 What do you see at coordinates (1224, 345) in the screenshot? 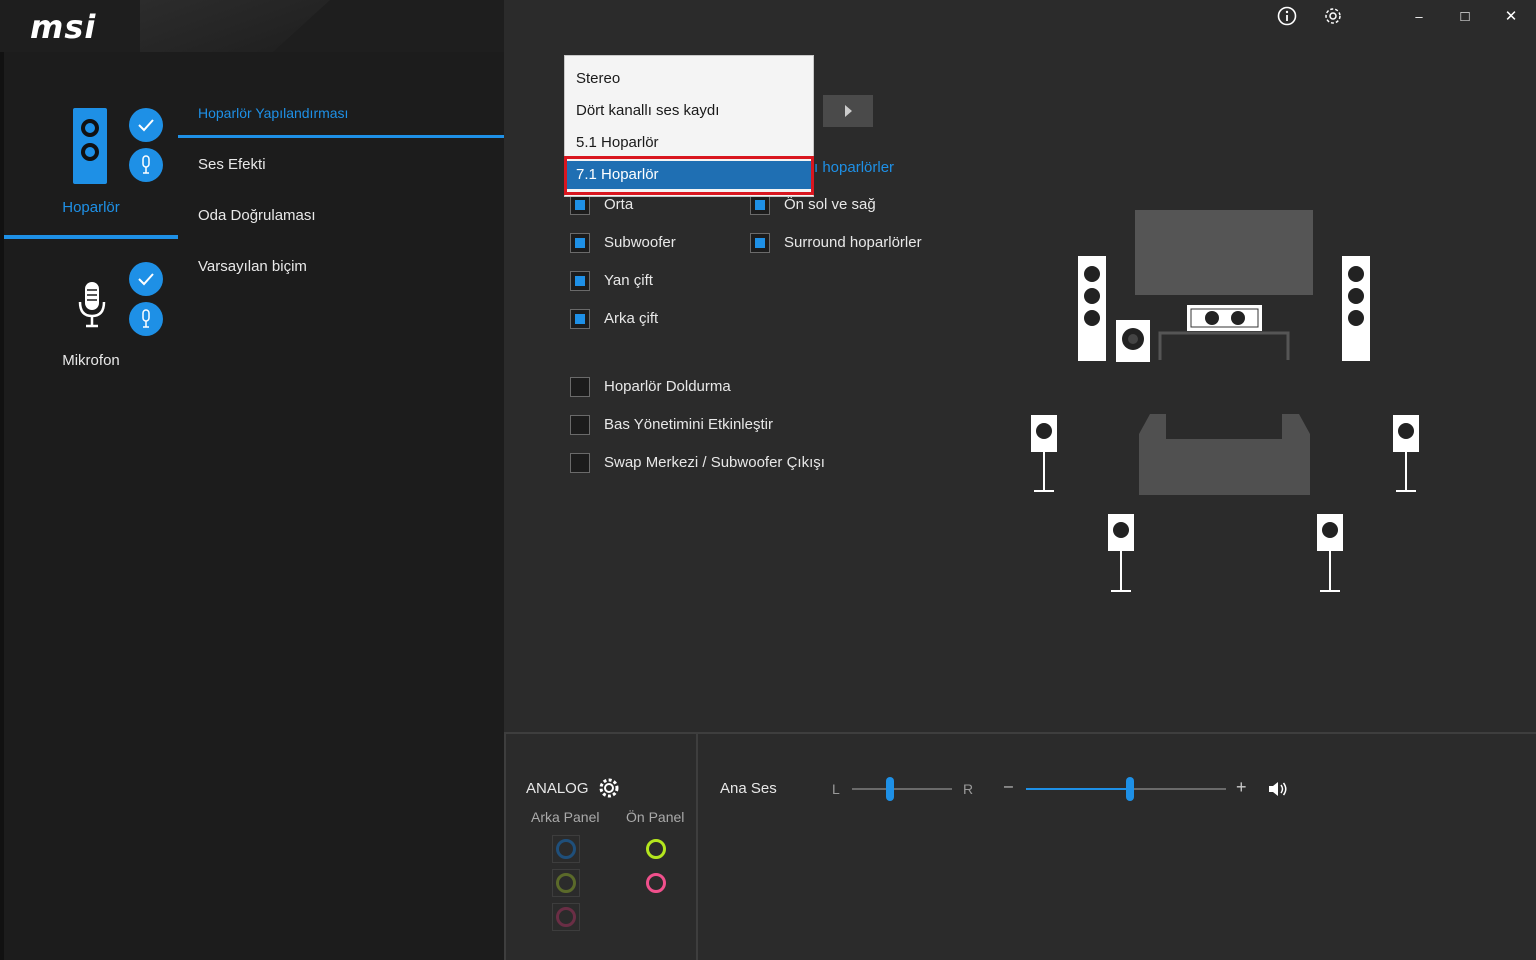
I see `tv-stand` at bounding box center [1224, 345].